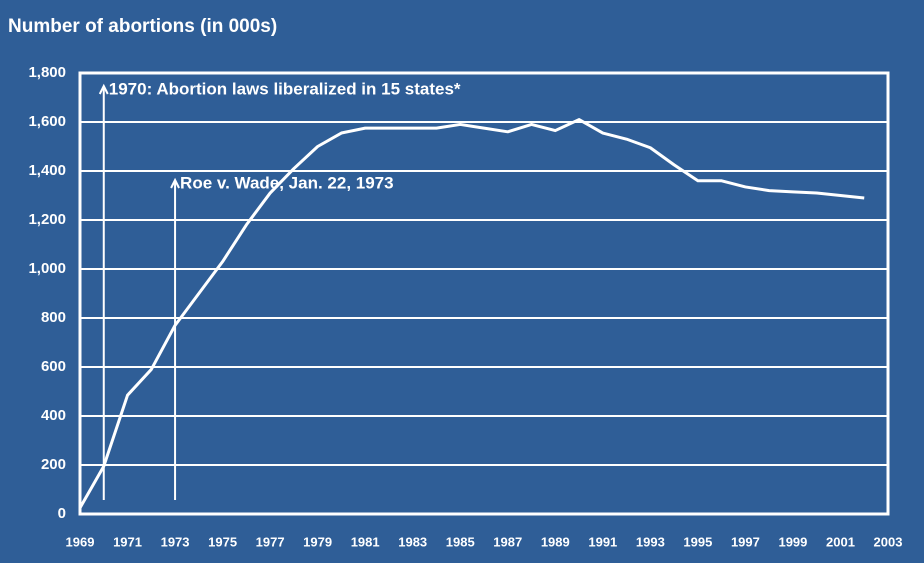 This screenshot has width=924, height=563. What do you see at coordinates (80, 541) in the screenshot?
I see `x-tick-label: 1969` at bounding box center [80, 541].